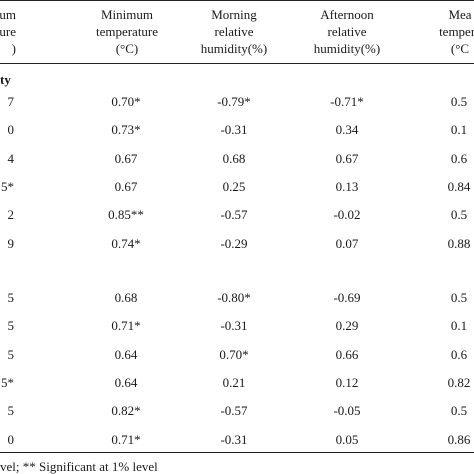  What do you see at coordinates (8, 31) in the screenshot?
I see `header-col0: numature)` at bounding box center [8, 31].